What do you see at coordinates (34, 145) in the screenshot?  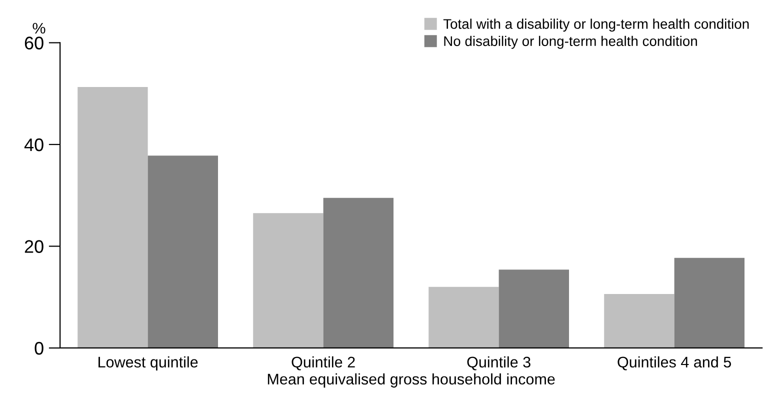 I see `y-tick-label: 40` at bounding box center [34, 145].